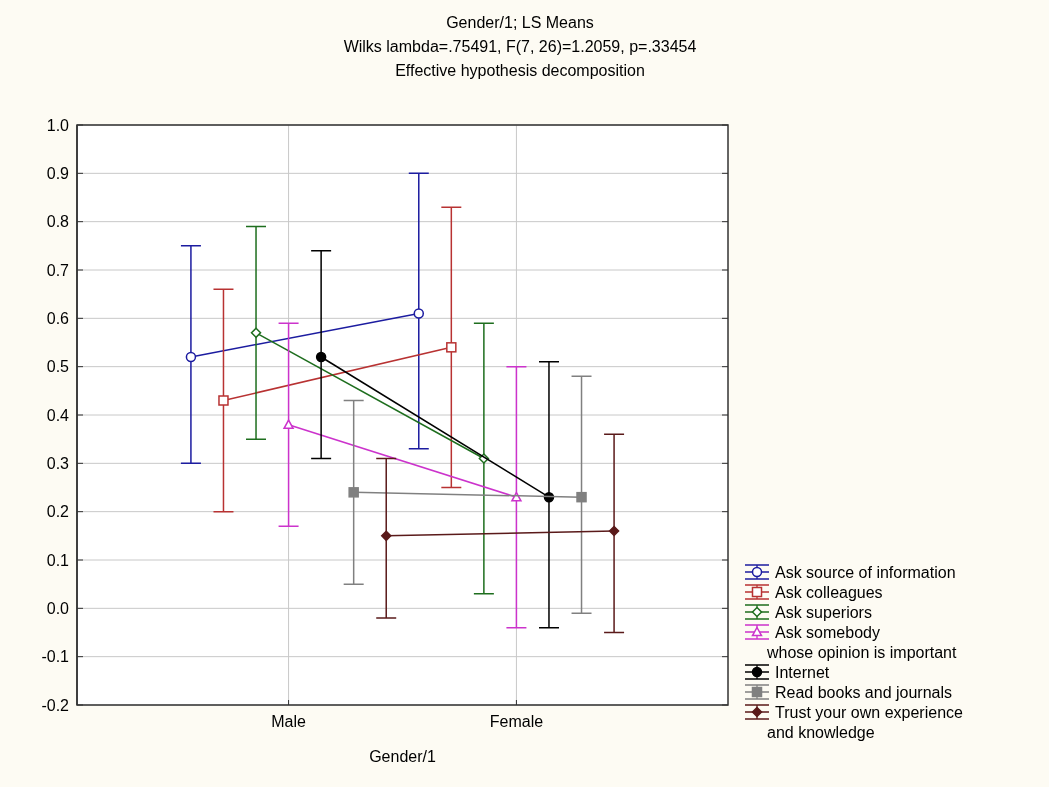 This screenshot has width=1049, height=787. What do you see at coordinates (55, 657) in the screenshot?
I see `y-tick-label: -0.1` at bounding box center [55, 657].